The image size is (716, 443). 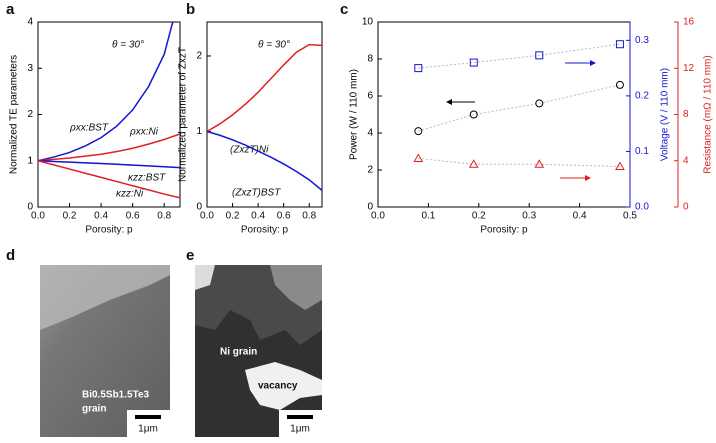 I want to click on image-label: vacancy, so click(x=278, y=386).